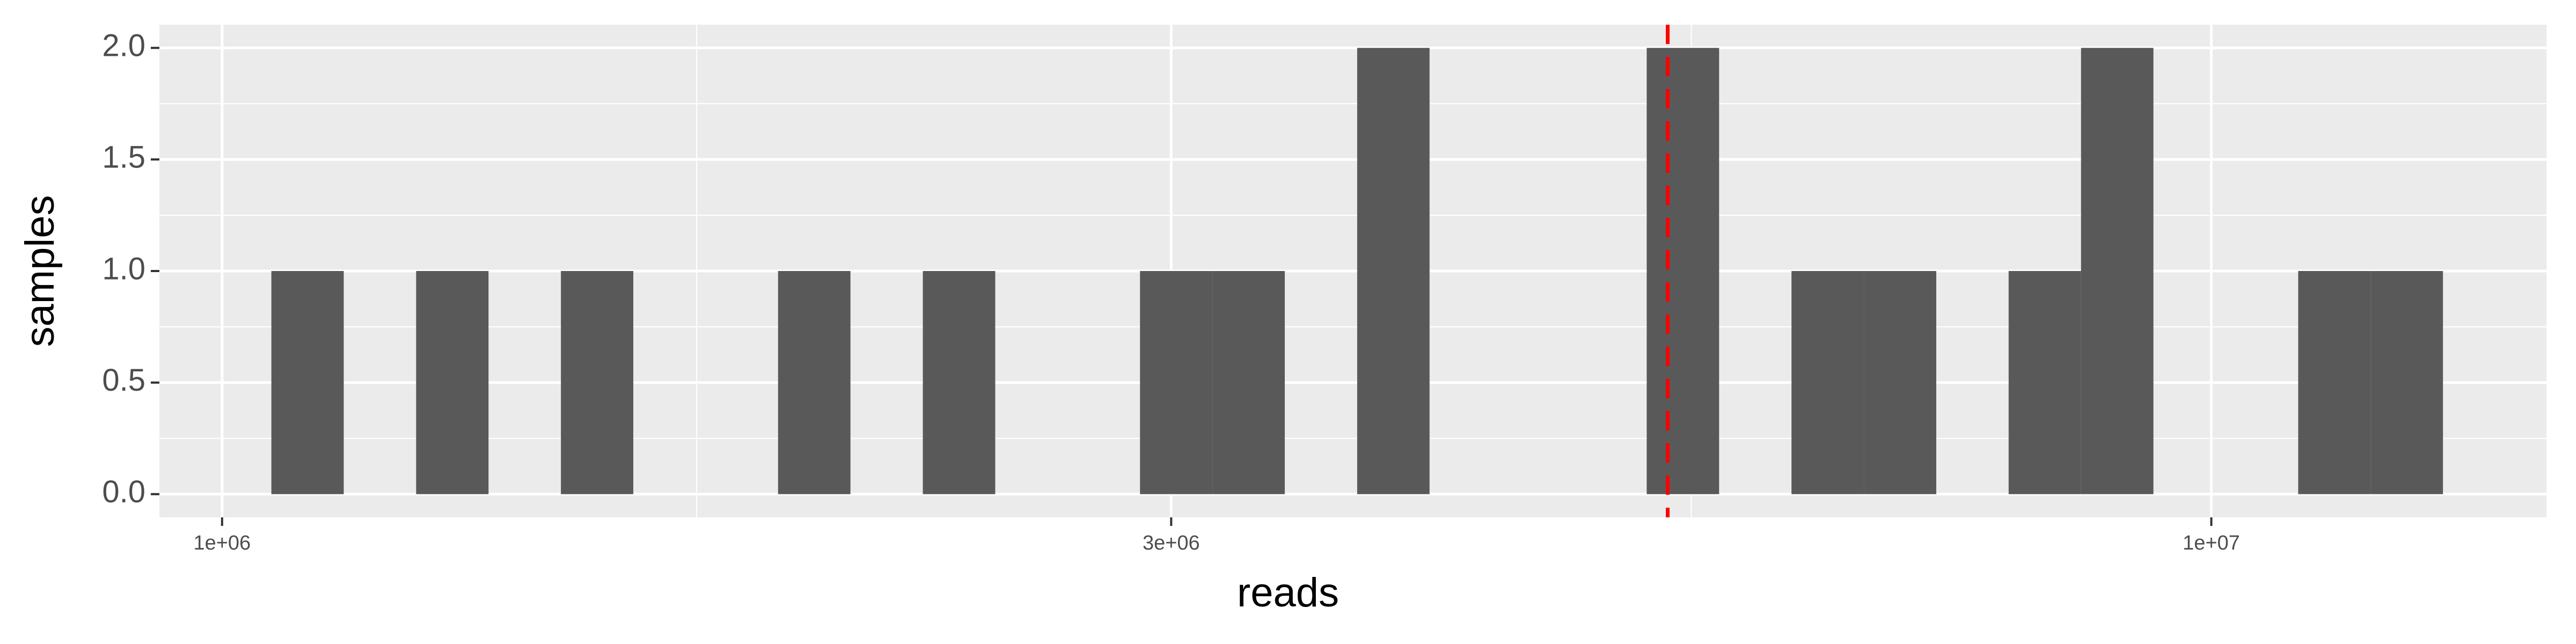 This screenshot has width=2576, height=644. What do you see at coordinates (1171, 543) in the screenshot?
I see `x-tick-label: 3e+06` at bounding box center [1171, 543].